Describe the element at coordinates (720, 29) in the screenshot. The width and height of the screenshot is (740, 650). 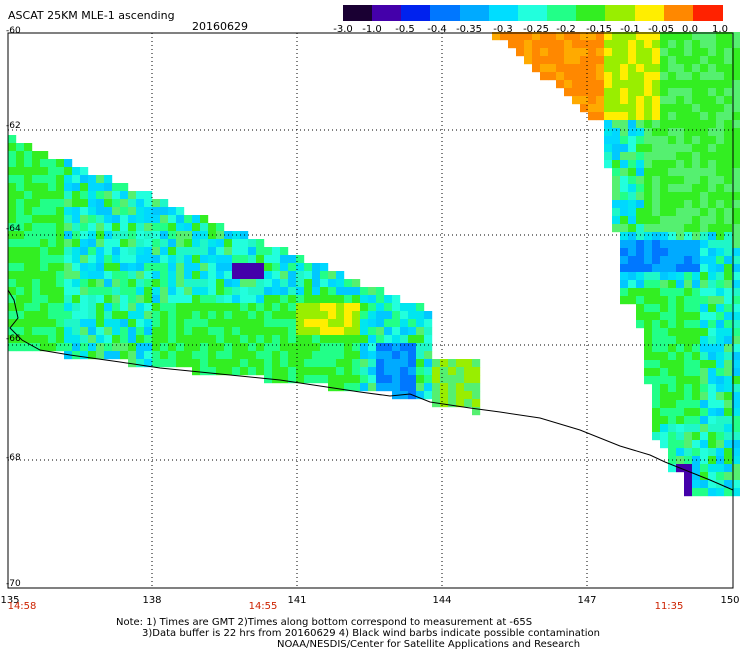
I see `colorbar-label: 1.0` at that location.